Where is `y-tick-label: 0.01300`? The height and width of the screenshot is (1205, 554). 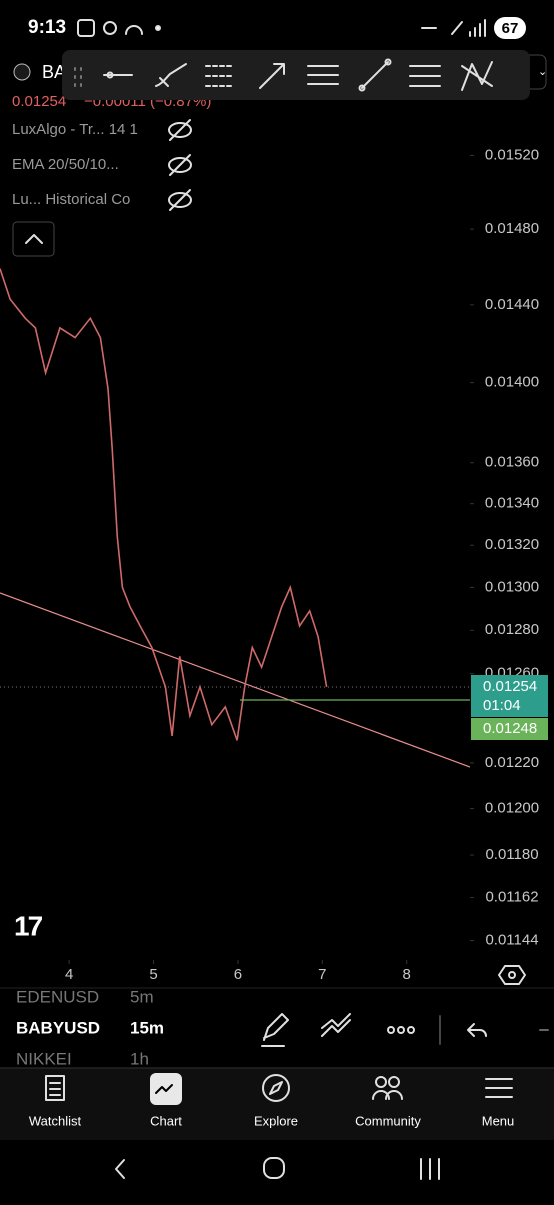
y-tick-label: 0.01300 is located at coordinates (512, 586).